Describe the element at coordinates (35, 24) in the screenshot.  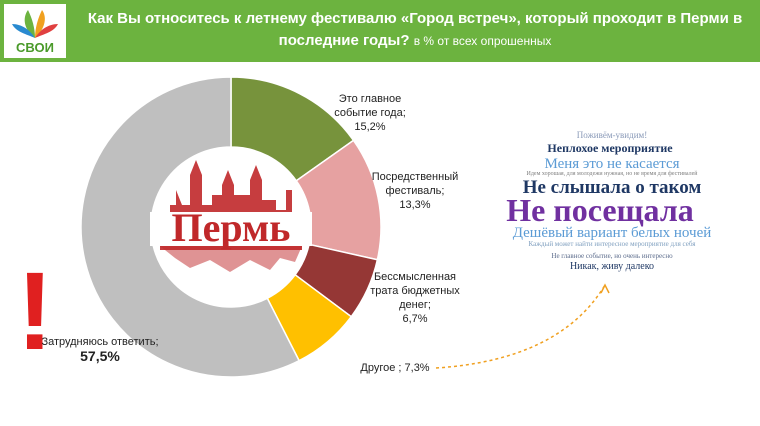
I see `logo-icon` at that location.